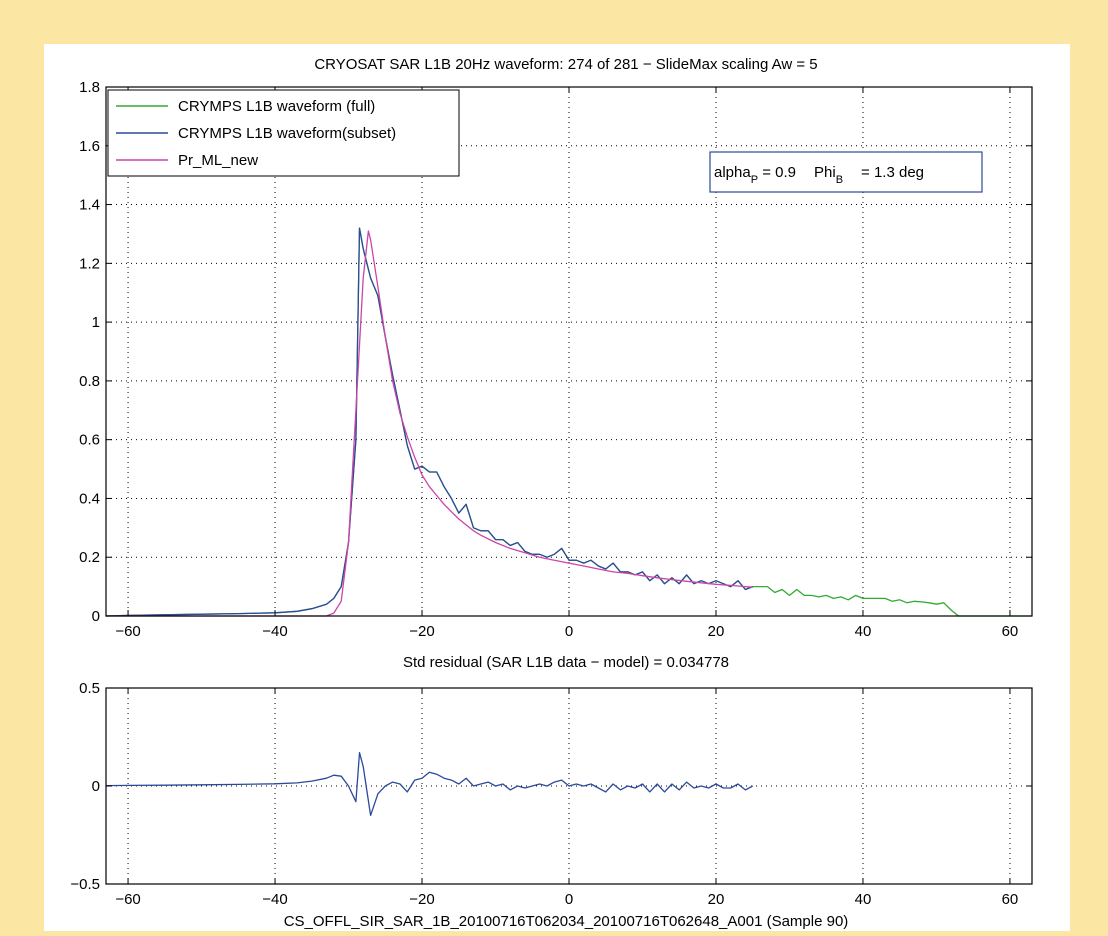  Describe the element at coordinates (421, 899) in the screenshot. I see `residual-xtick-label-2: −20` at that location.